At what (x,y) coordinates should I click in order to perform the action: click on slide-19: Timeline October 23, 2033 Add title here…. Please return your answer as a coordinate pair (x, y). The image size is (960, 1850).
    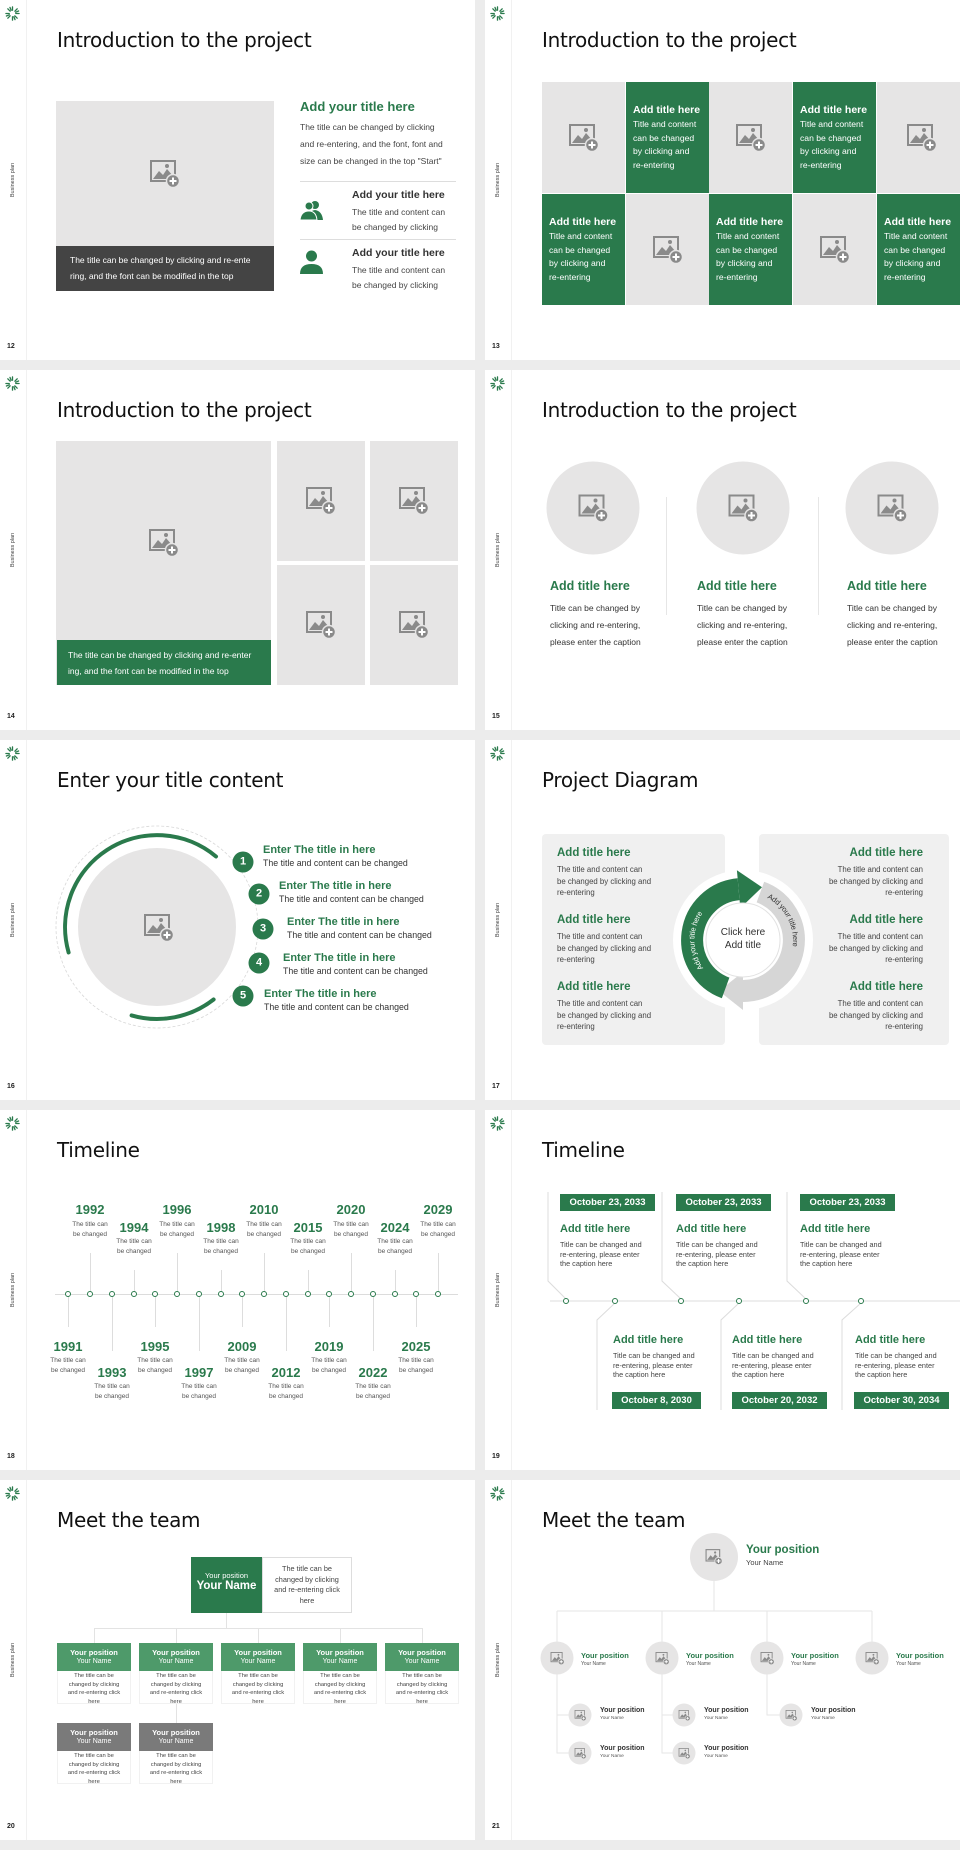
    Looking at the image, I should click on (722, 1290).